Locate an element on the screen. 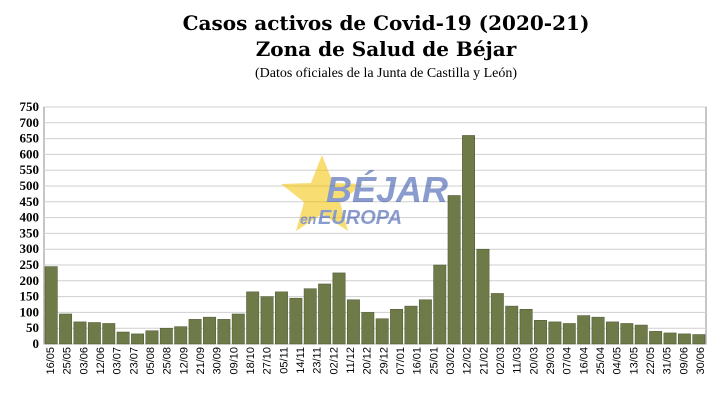  x-tick-label: 09/06 is located at coordinates (684, 361).